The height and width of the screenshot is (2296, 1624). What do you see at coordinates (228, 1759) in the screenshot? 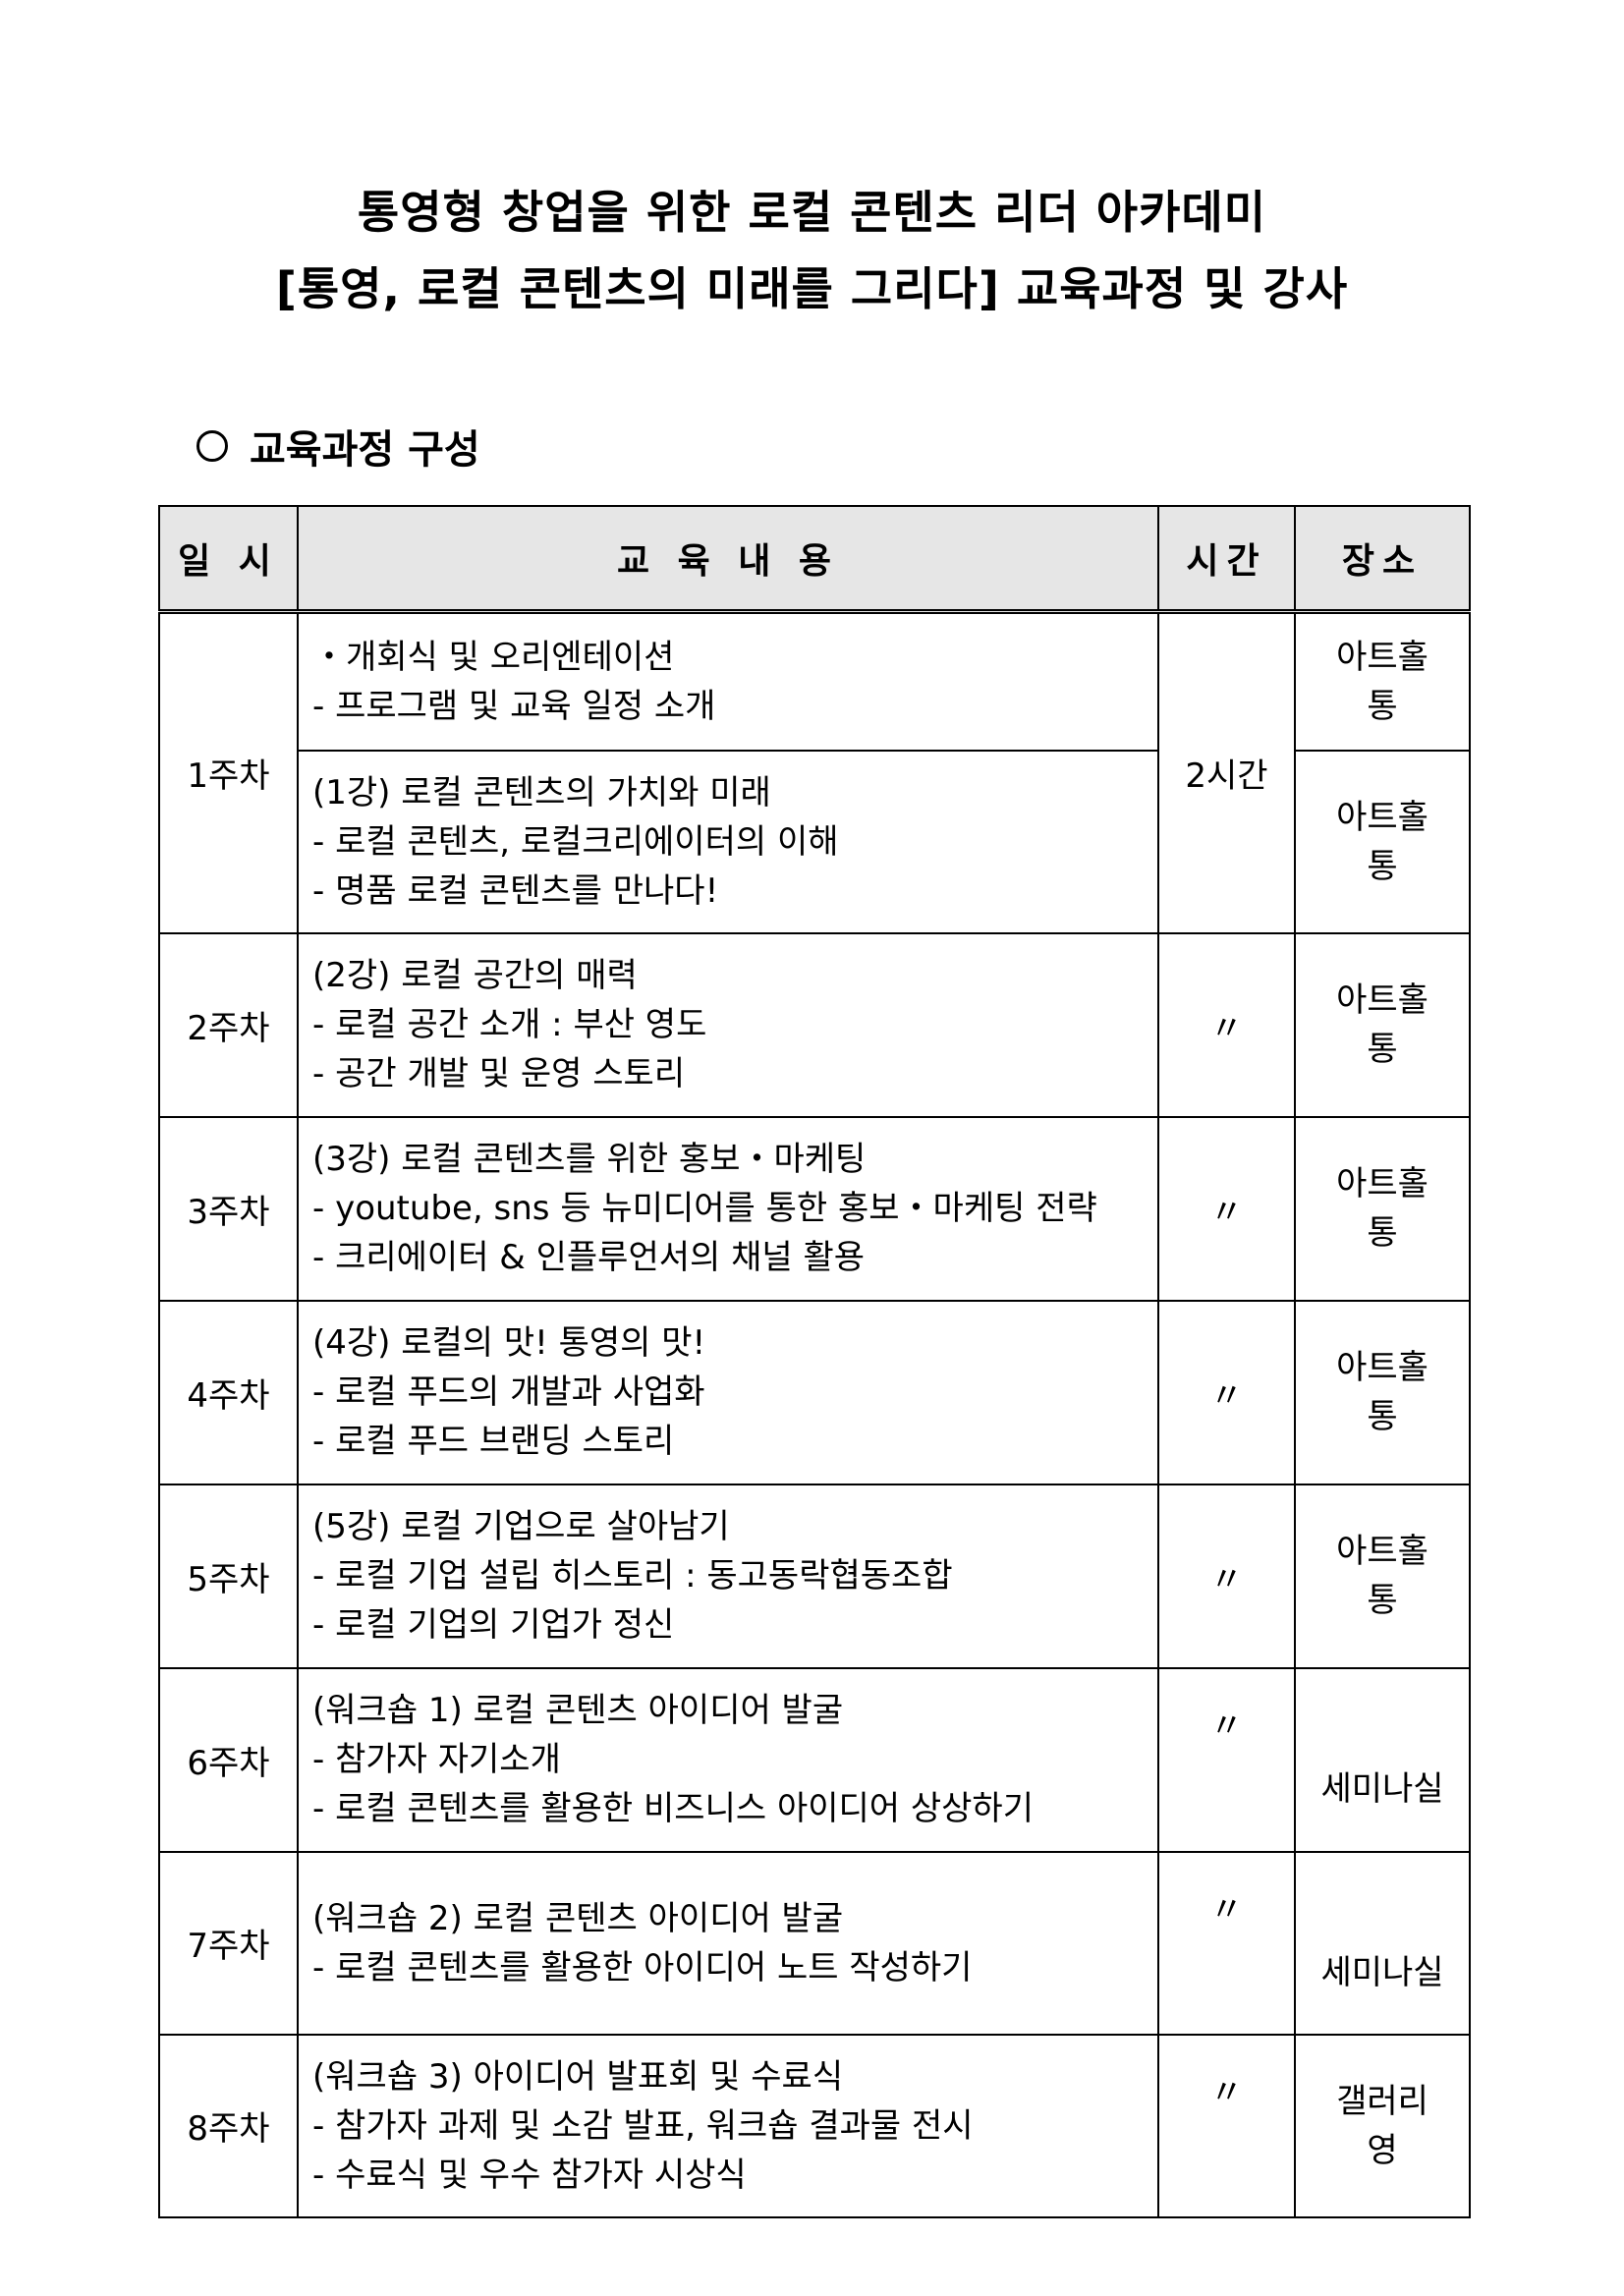
I see `week-cell: 6주차` at bounding box center [228, 1759].